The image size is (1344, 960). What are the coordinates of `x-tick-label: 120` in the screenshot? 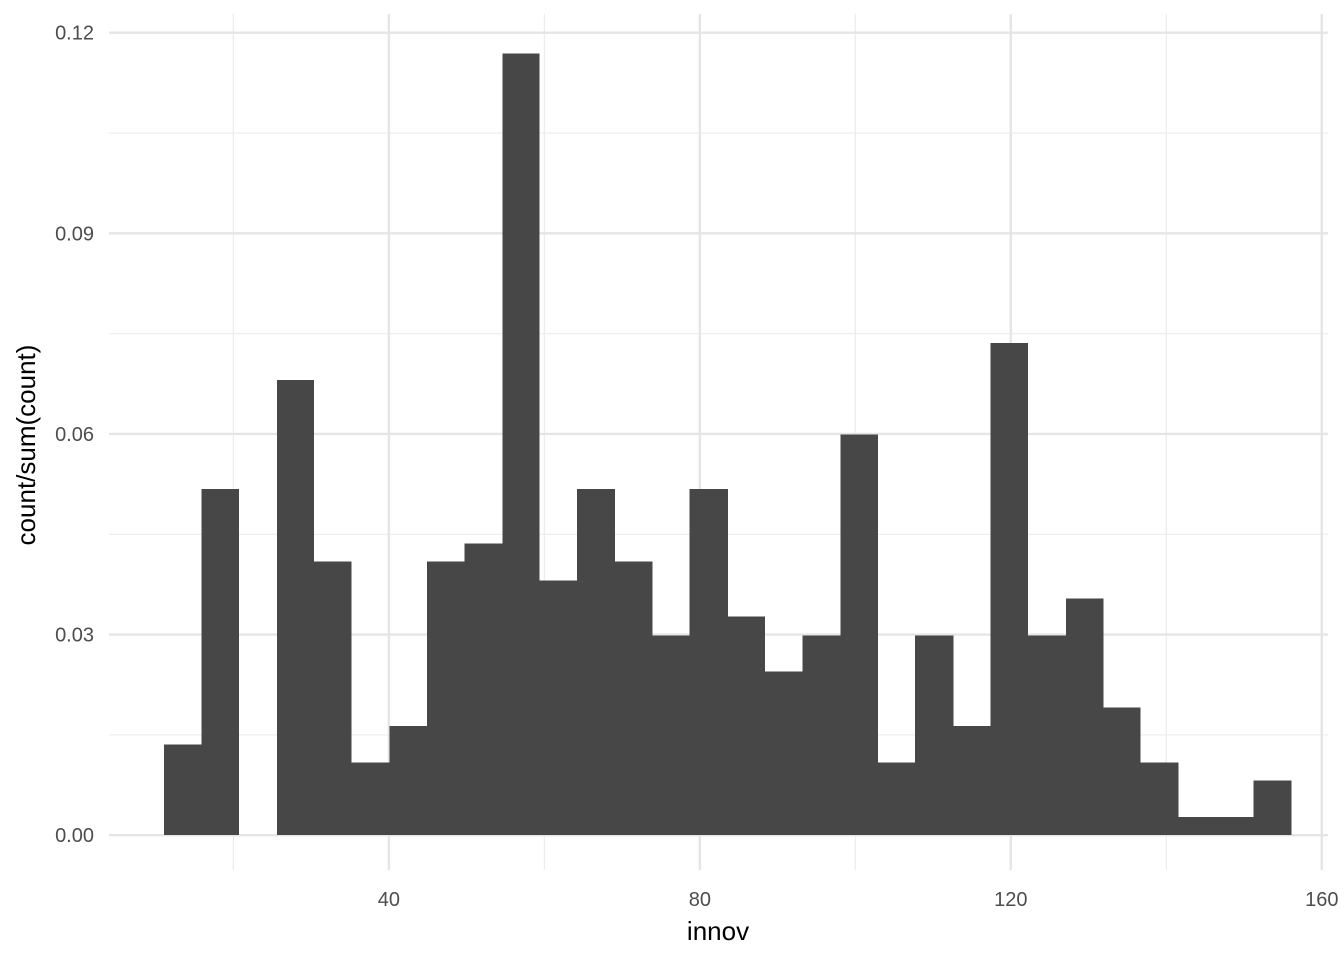 It's located at (1010, 900).